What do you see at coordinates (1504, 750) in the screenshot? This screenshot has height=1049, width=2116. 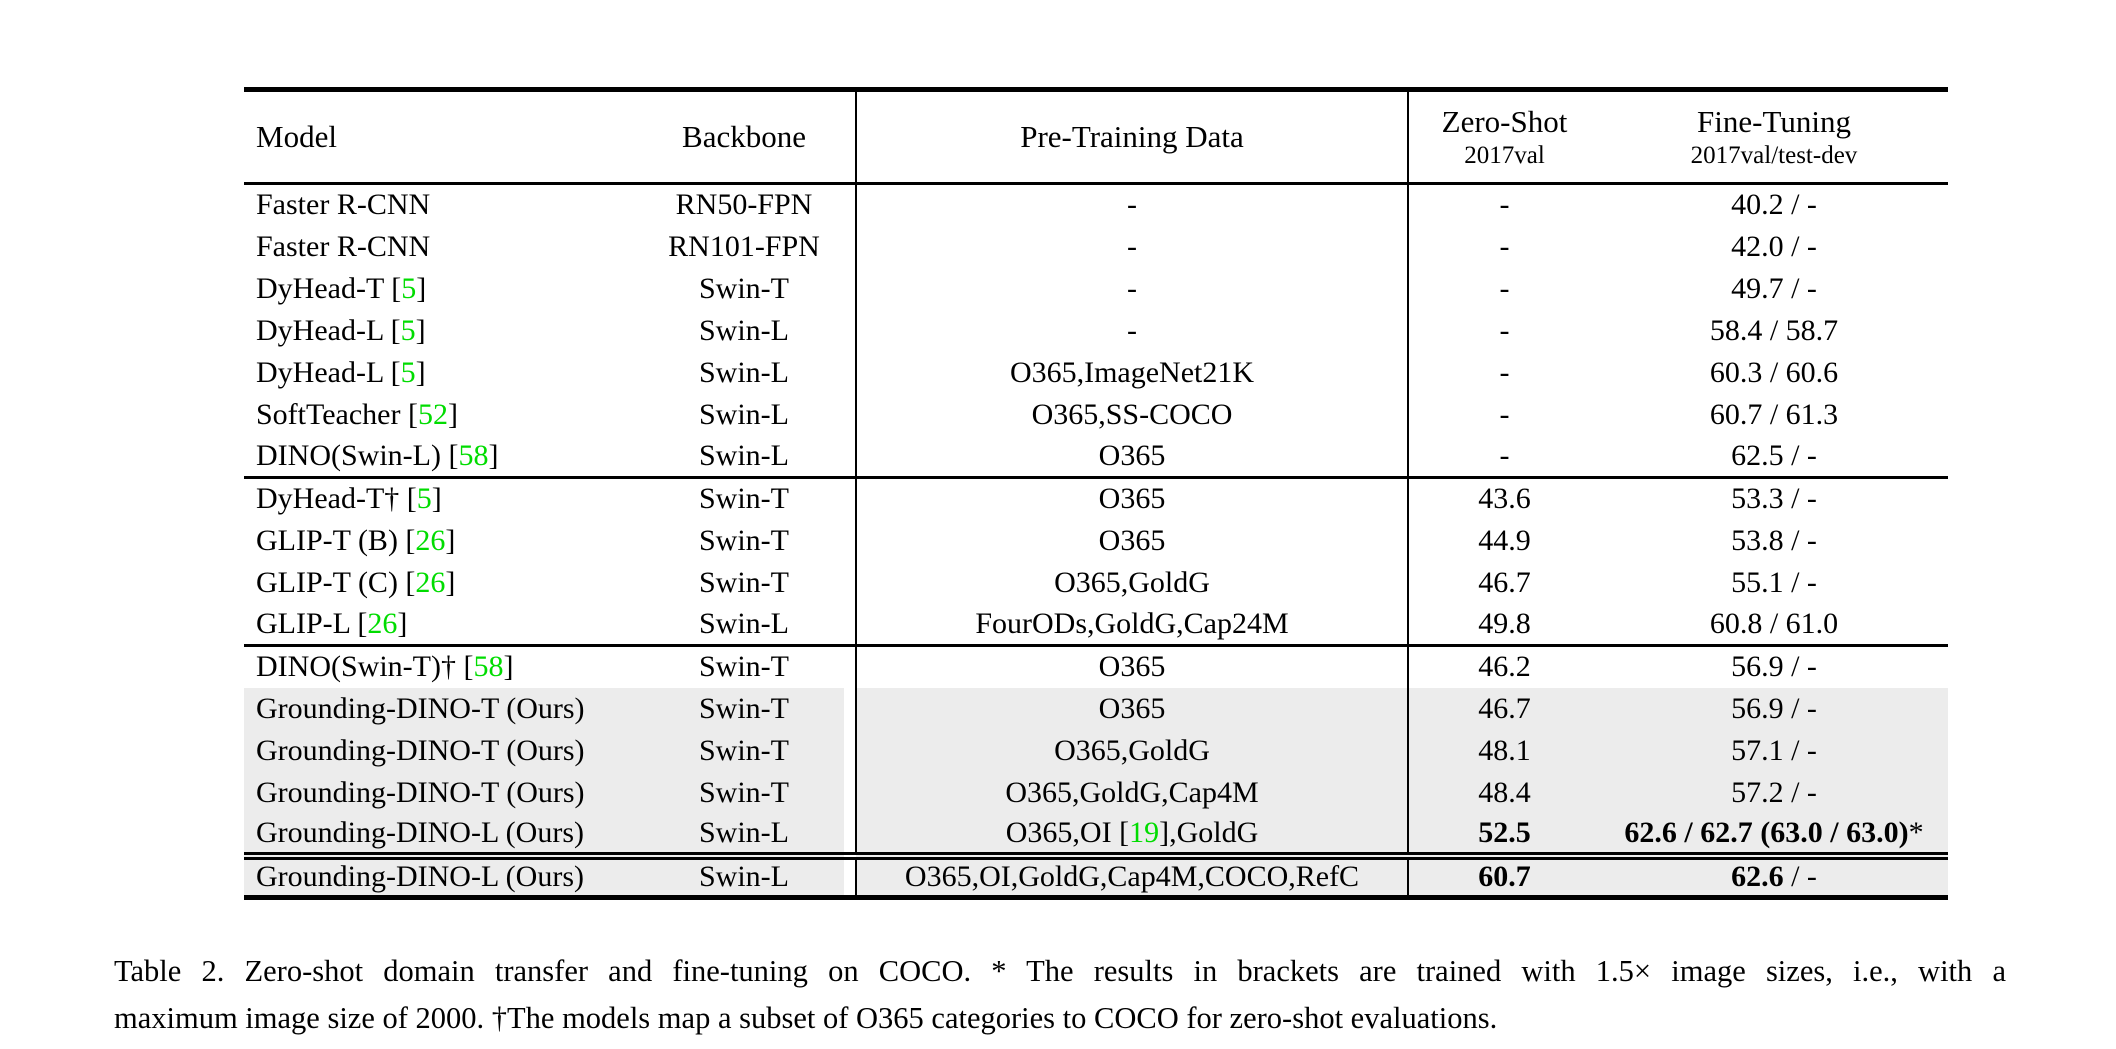 I see `zeroshot-value: 48.1` at bounding box center [1504, 750].